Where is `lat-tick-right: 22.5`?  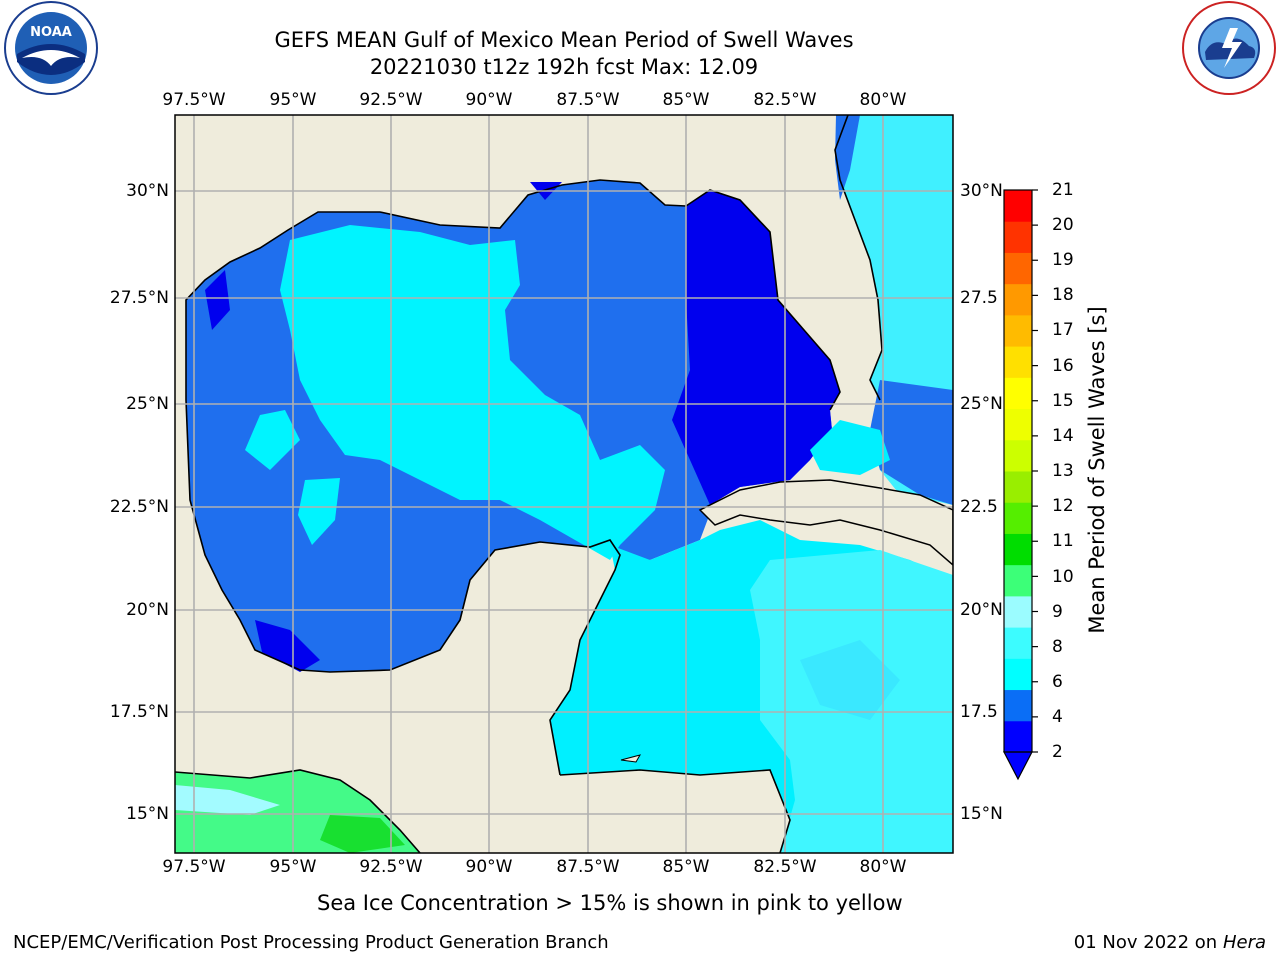 lat-tick-right: 22.5 is located at coordinates (979, 507).